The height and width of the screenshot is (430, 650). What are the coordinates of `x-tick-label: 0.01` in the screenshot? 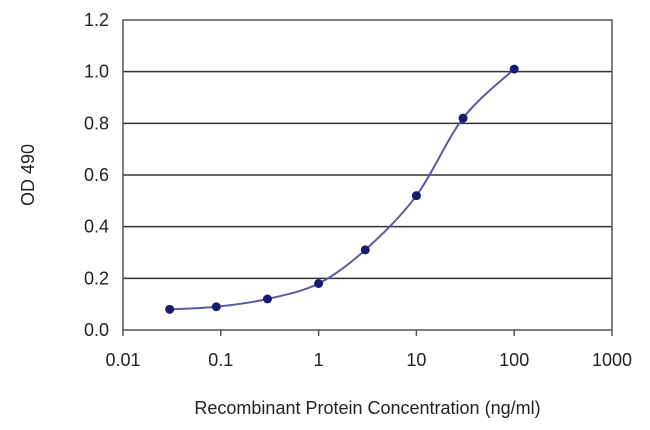 It's located at (122, 360).